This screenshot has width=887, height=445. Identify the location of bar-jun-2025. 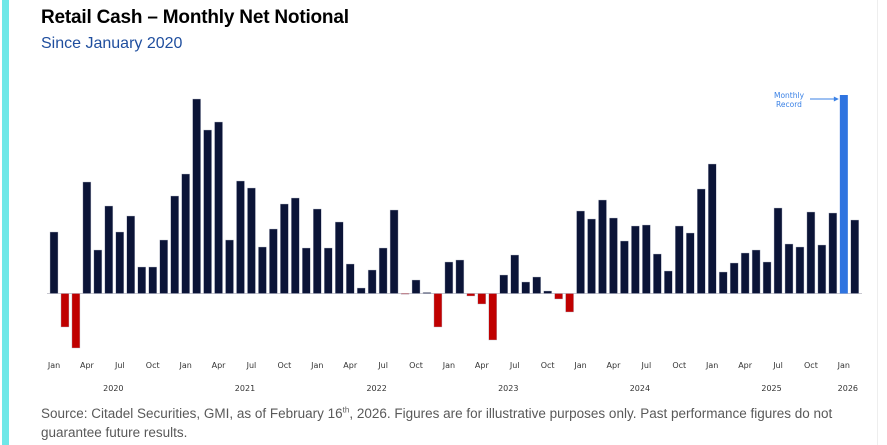
(767, 277).